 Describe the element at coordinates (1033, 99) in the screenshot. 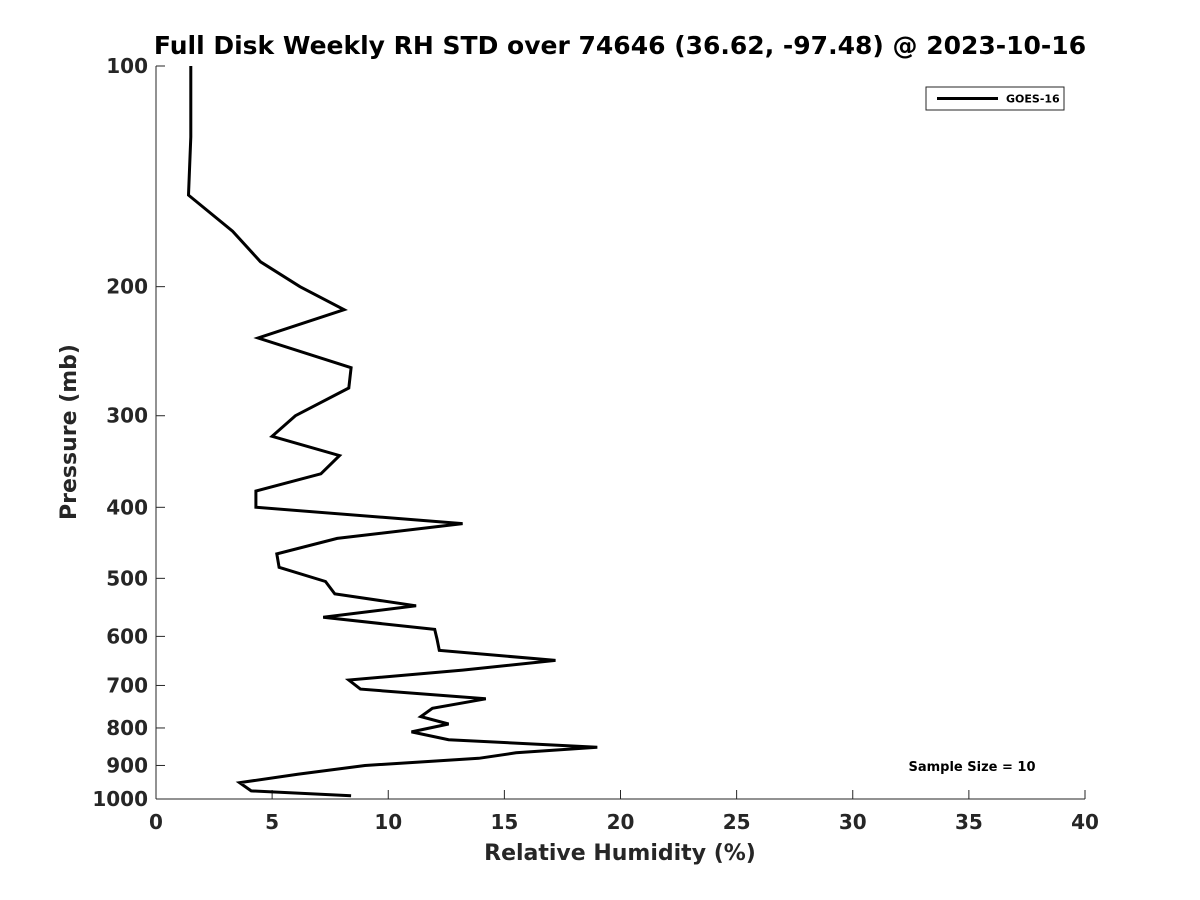

I see `legend-label: GOES-16` at that location.